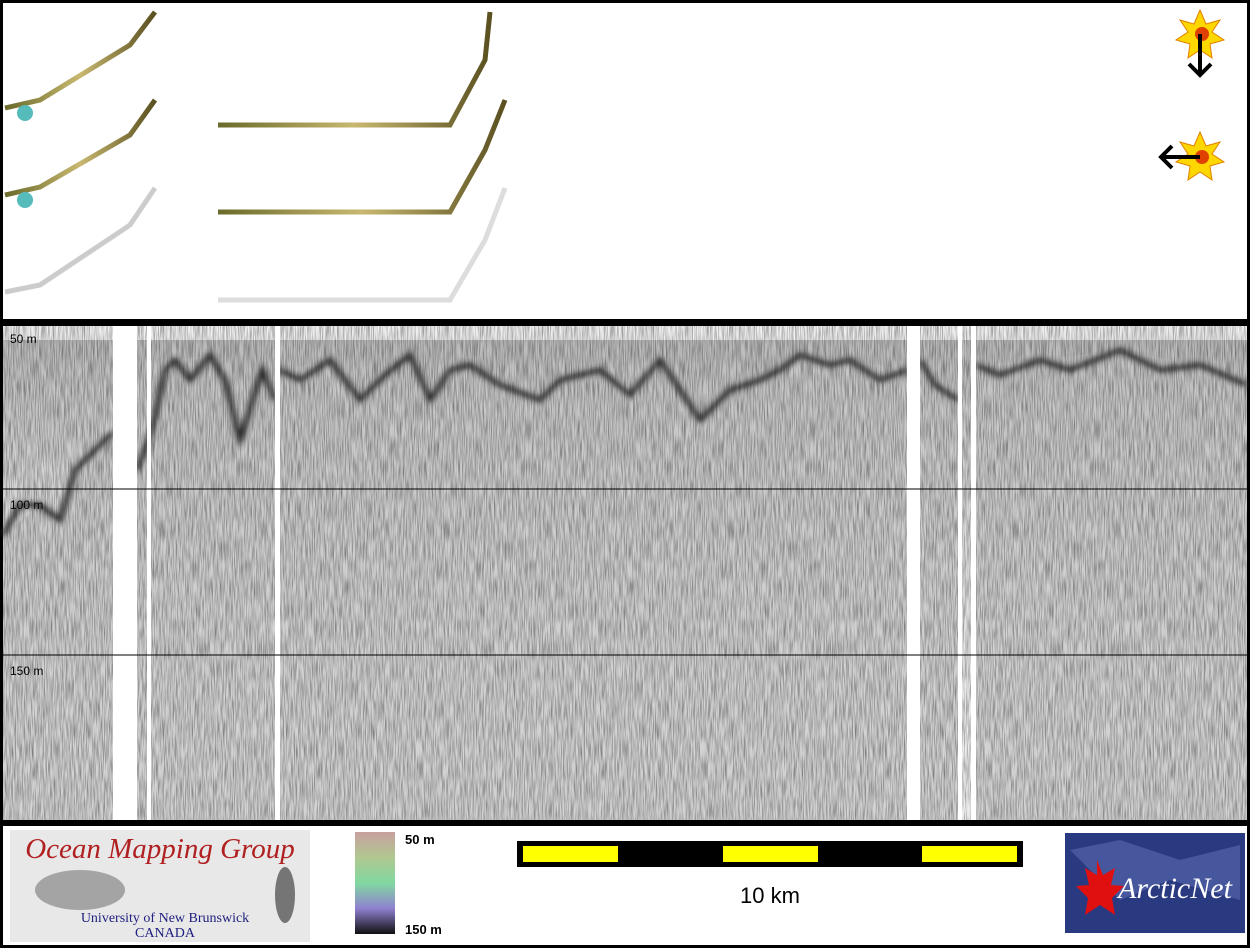 The height and width of the screenshot is (948, 1250). What do you see at coordinates (160, 849) in the screenshot?
I see `logo-title: Ocean Mapping Group` at bounding box center [160, 849].